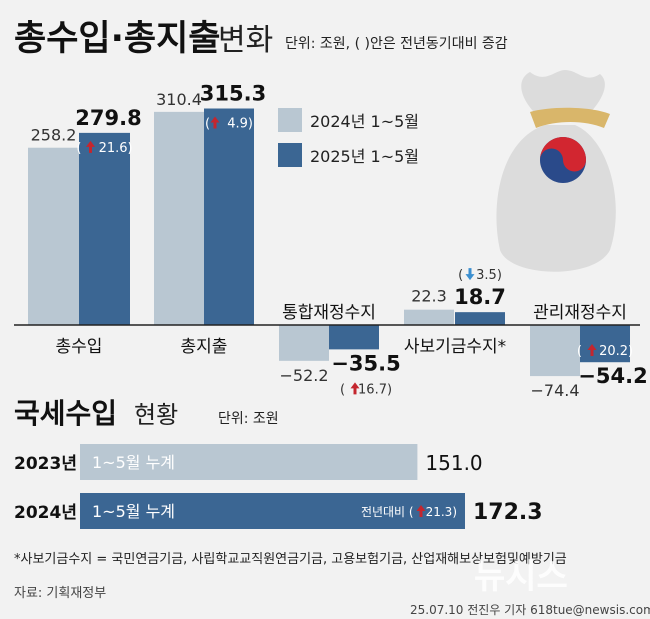 This screenshot has height=619, width=650. I want to click on section2-title-suffix: 현황, so click(156, 415).